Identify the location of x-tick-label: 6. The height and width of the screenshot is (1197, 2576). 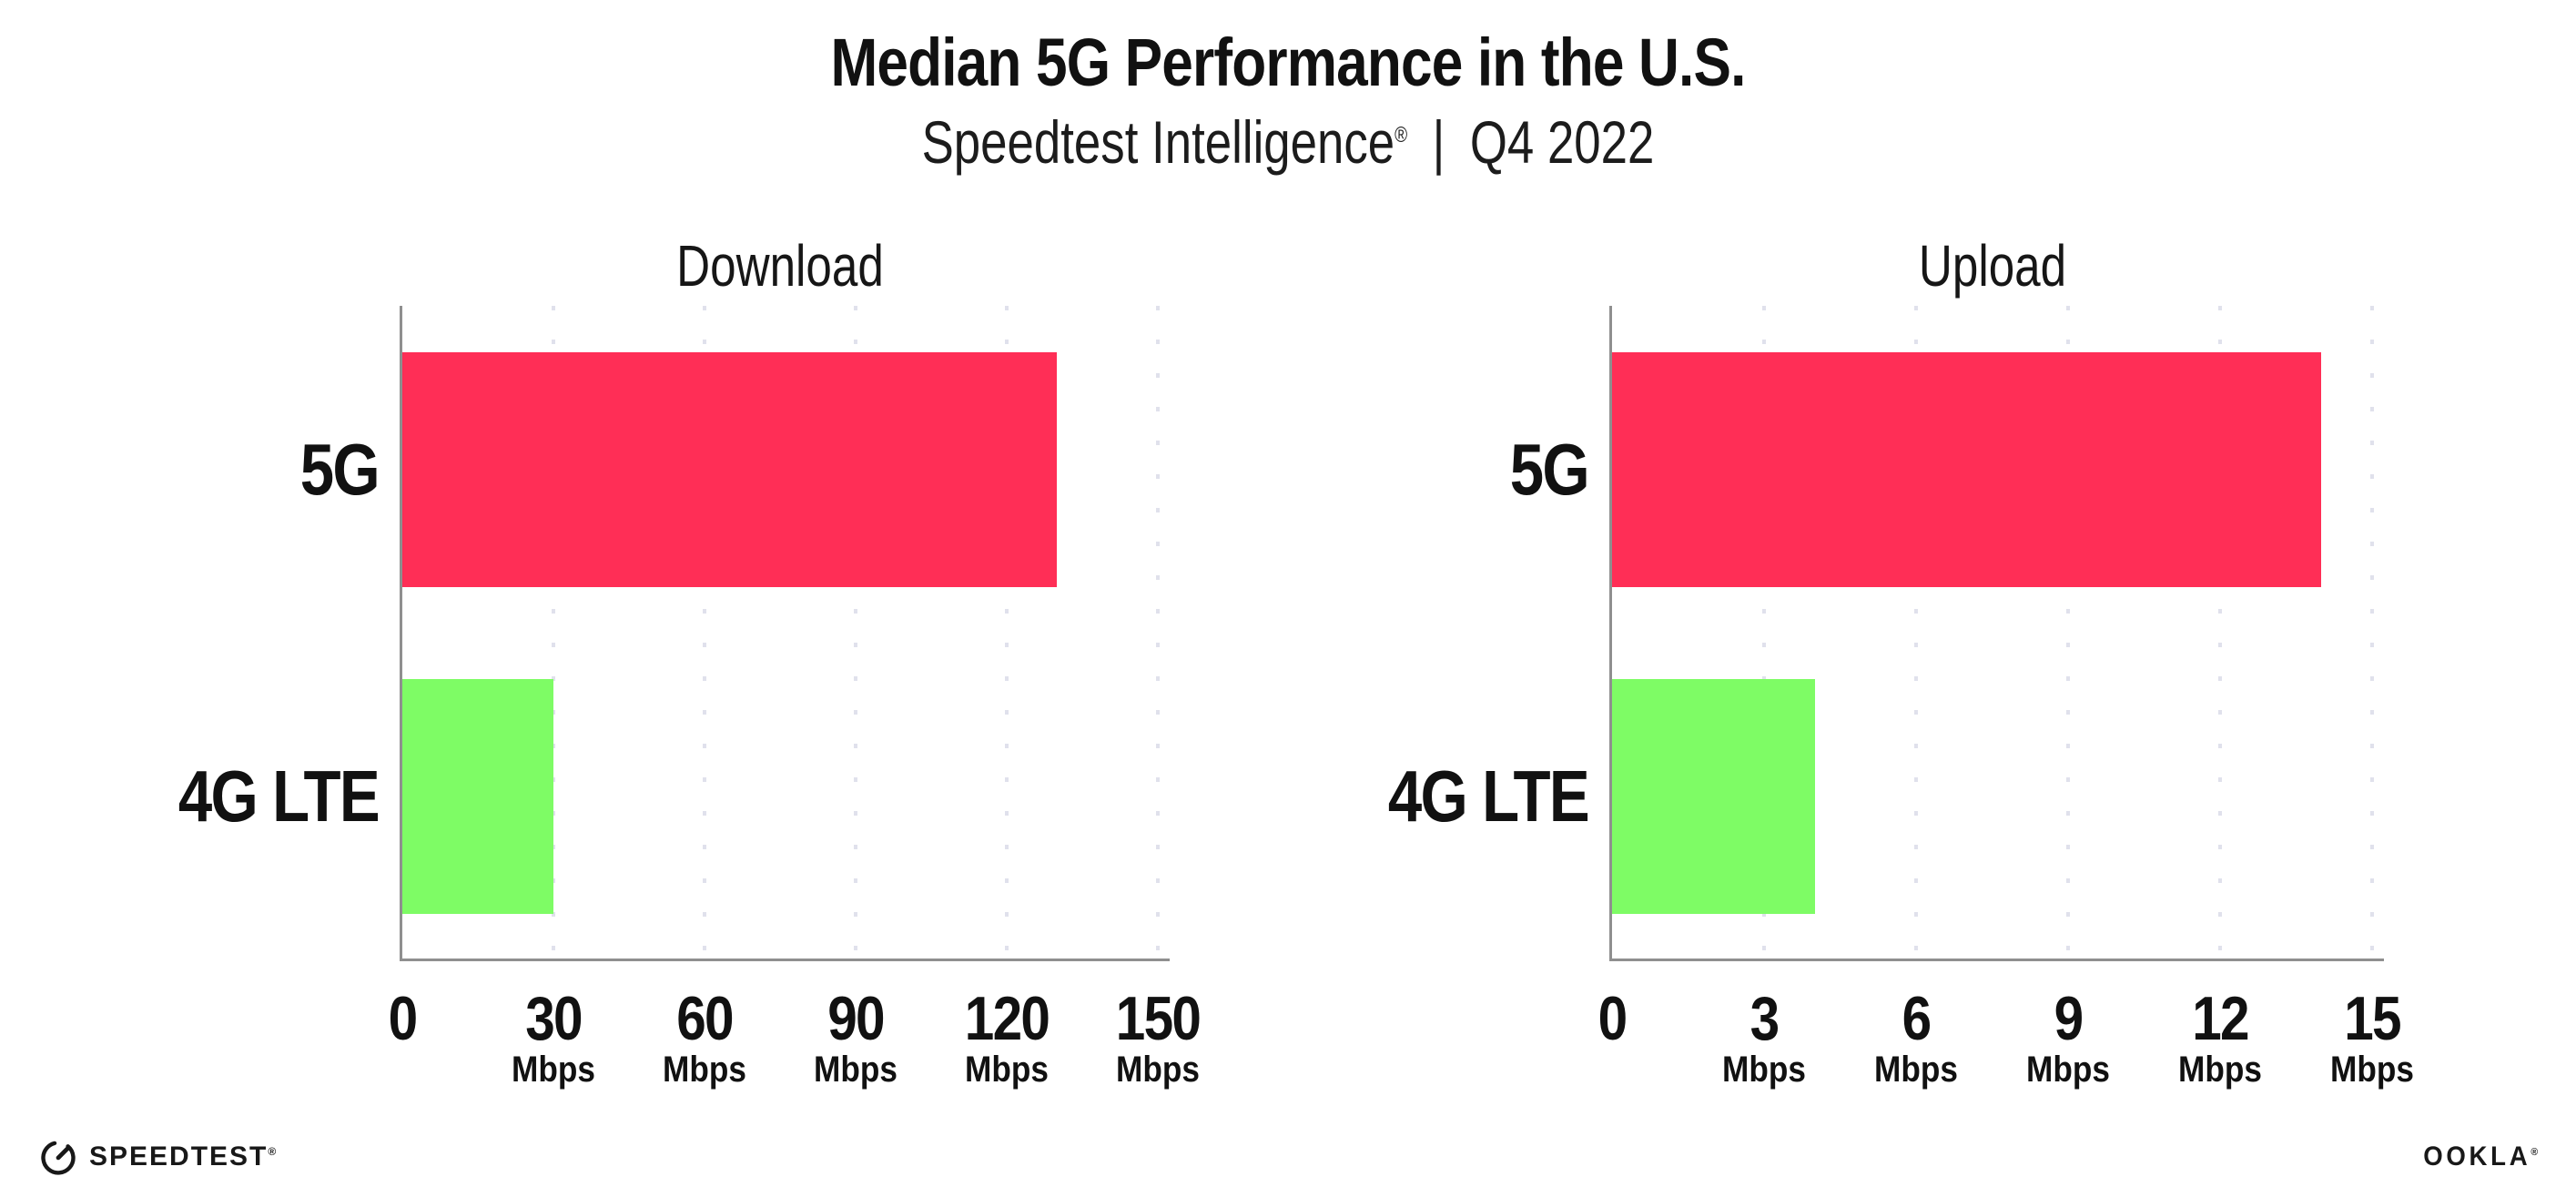
(1917, 1018).